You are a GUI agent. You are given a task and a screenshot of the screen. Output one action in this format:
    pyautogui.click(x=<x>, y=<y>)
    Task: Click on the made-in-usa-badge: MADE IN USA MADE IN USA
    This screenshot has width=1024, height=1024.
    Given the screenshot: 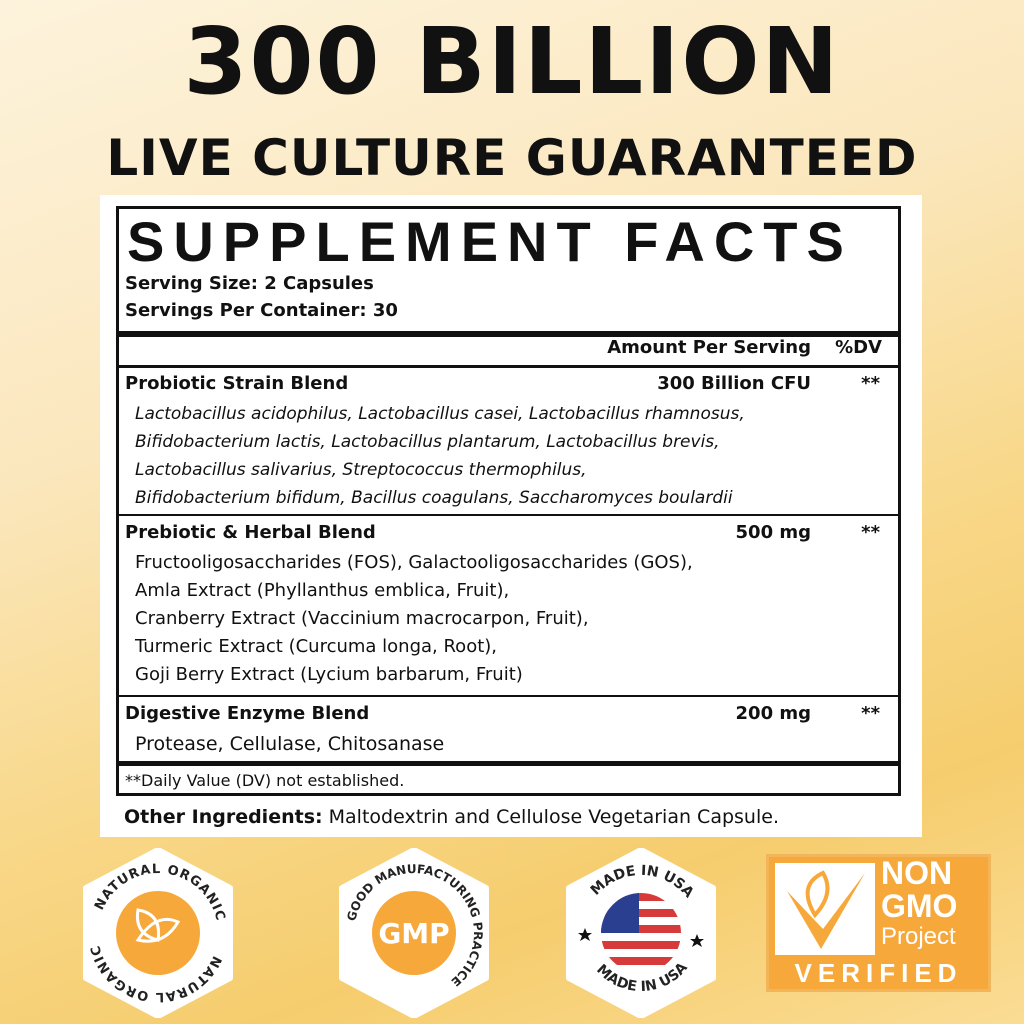 What is the action you would take?
    pyautogui.click(x=641, y=933)
    